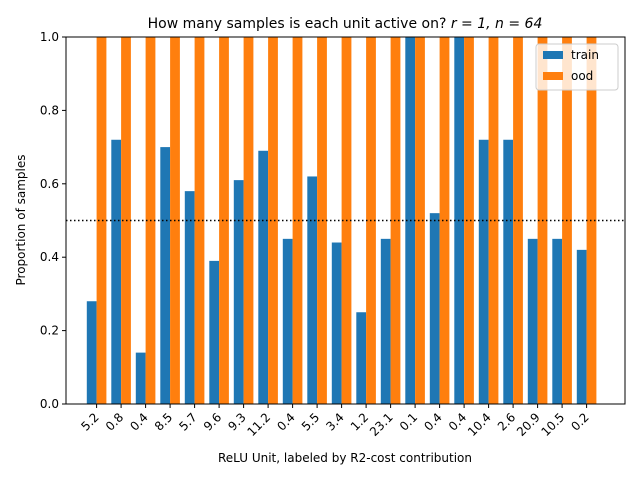  I want to click on legend: train ood, so click(577, 67).